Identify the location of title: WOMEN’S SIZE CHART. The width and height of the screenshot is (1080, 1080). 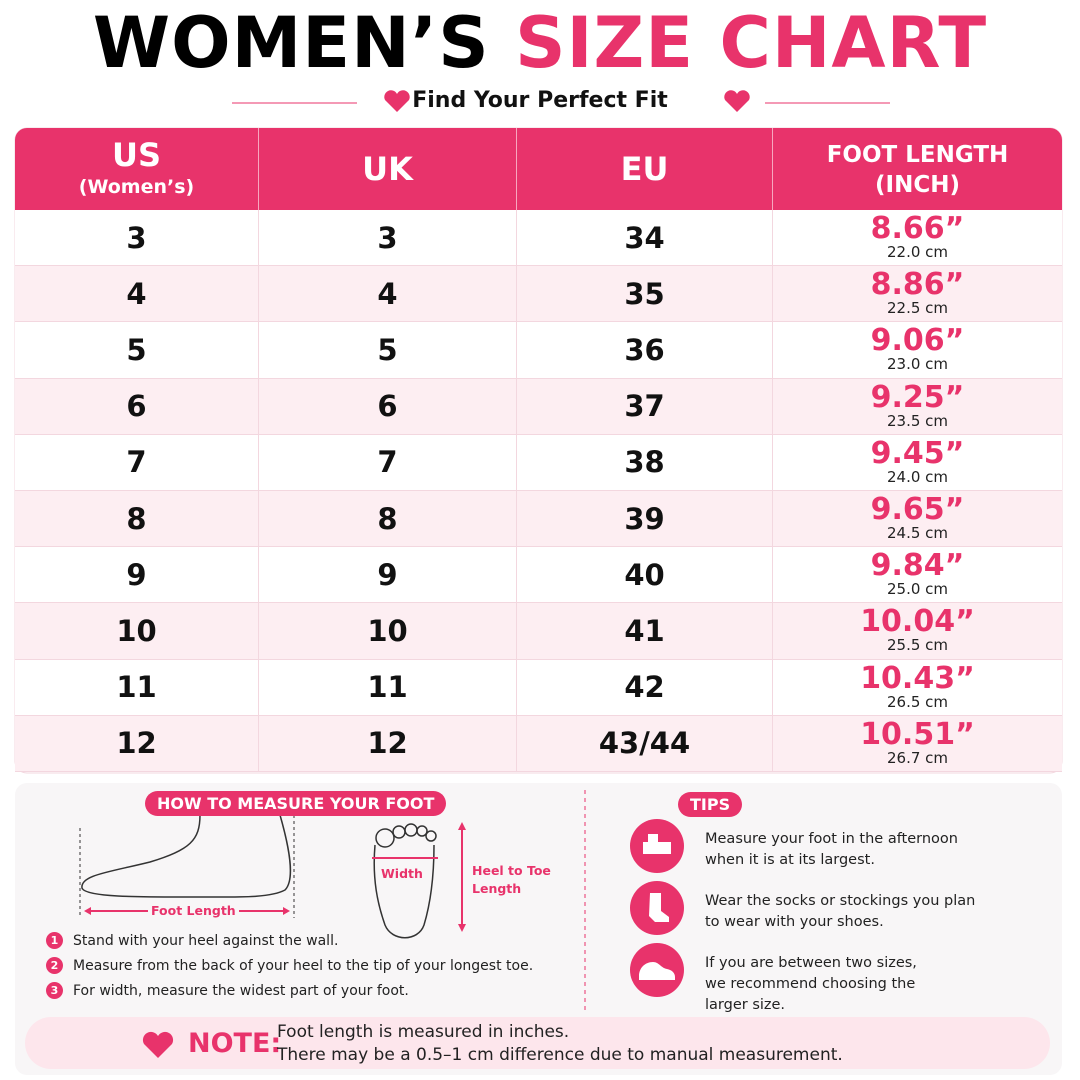
(540, 43).